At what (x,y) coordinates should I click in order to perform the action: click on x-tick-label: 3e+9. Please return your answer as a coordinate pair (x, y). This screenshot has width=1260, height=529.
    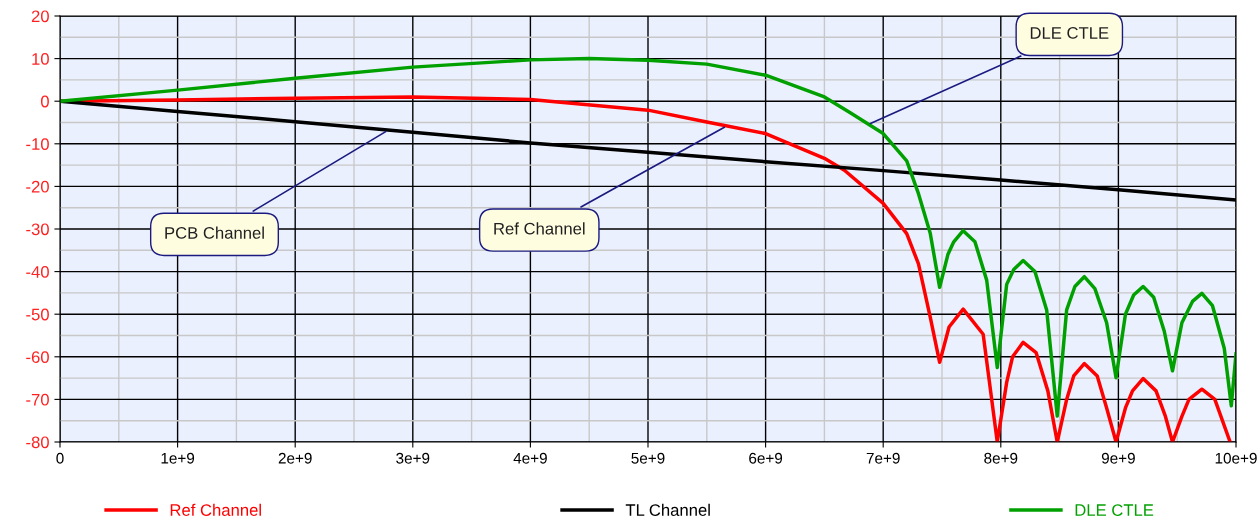
    Looking at the image, I should click on (413, 458).